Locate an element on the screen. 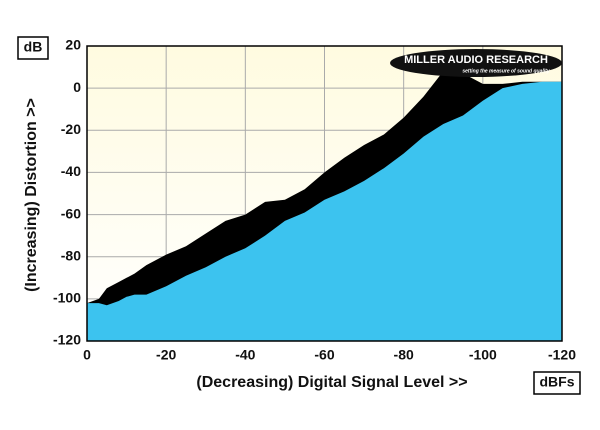 The width and height of the screenshot is (600, 430). logo-text: MILLER AUDIO RESEARCH is located at coordinates (476, 60).